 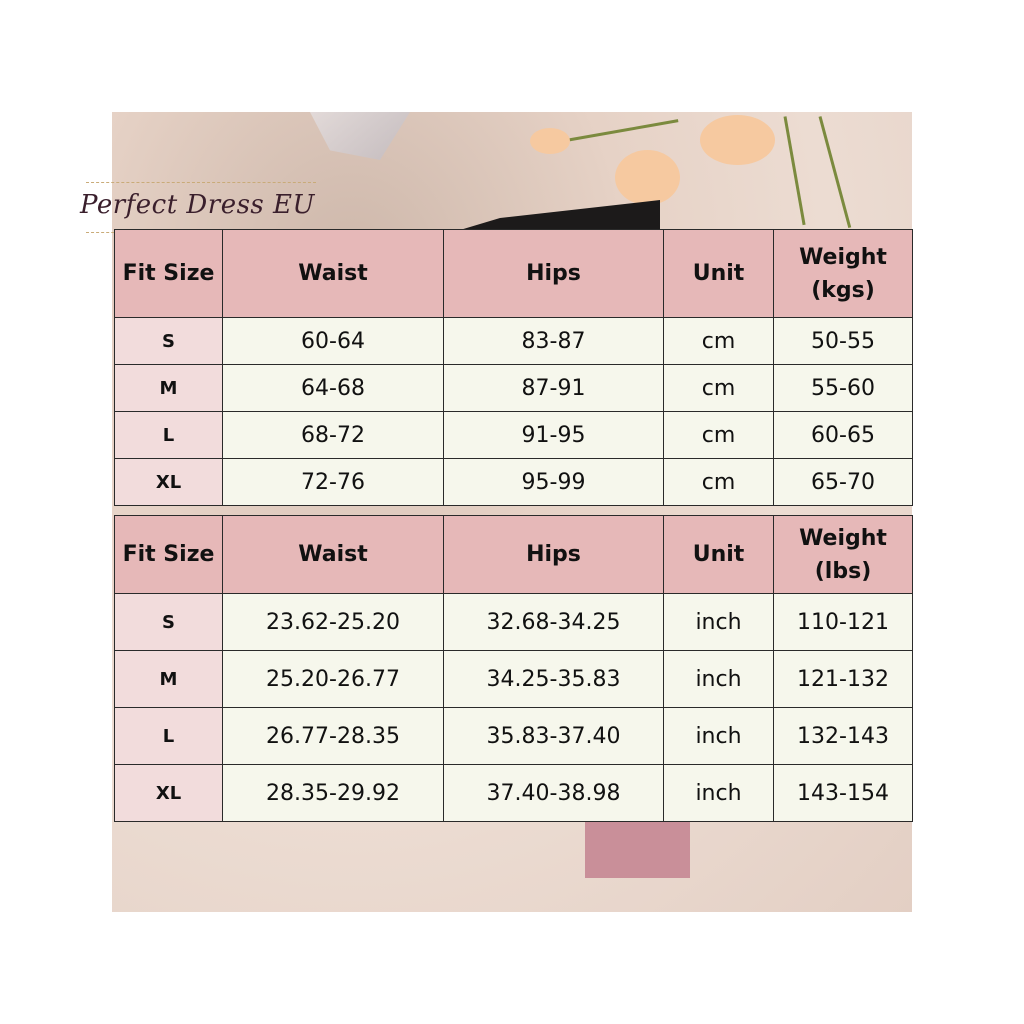 What do you see at coordinates (333, 793) in the screenshot?
I see `cell-waist: 28.35-29.92` at bounding box center [333, 793].